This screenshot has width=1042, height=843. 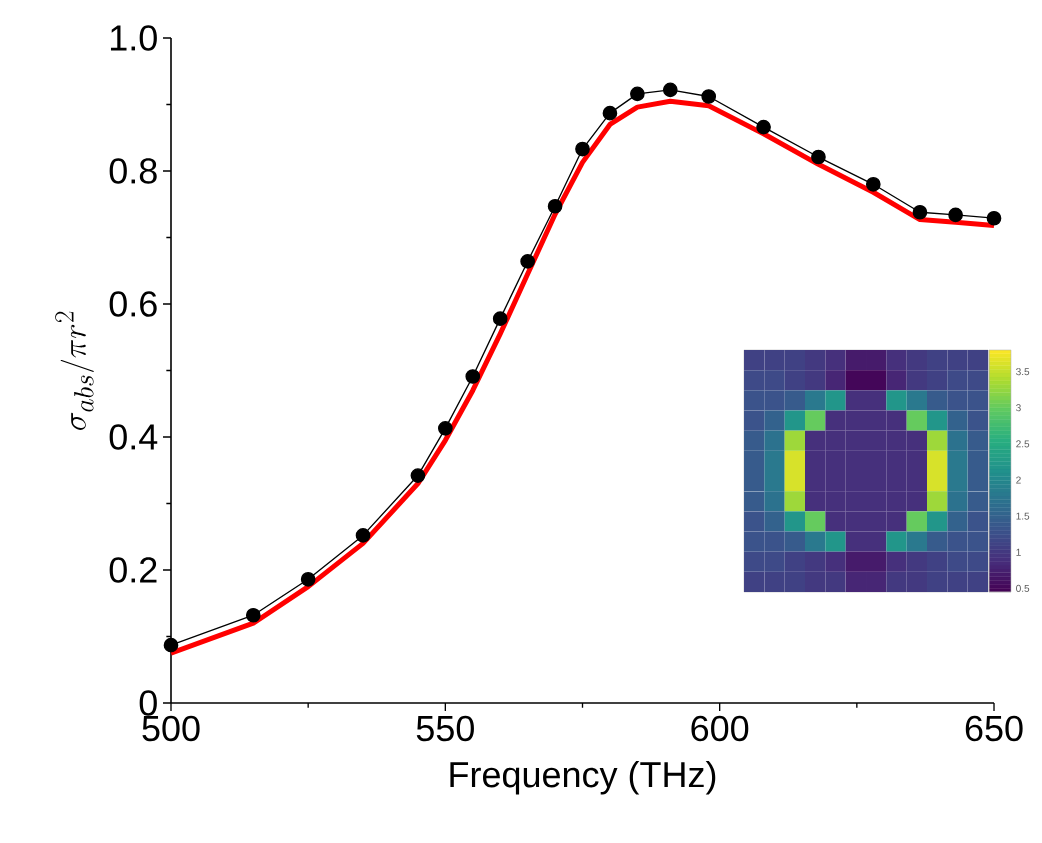 What do you see at coordinates (994, 728) in the screenshot?
I see `x-tick-label: 650` at bounding box center [994, 728].